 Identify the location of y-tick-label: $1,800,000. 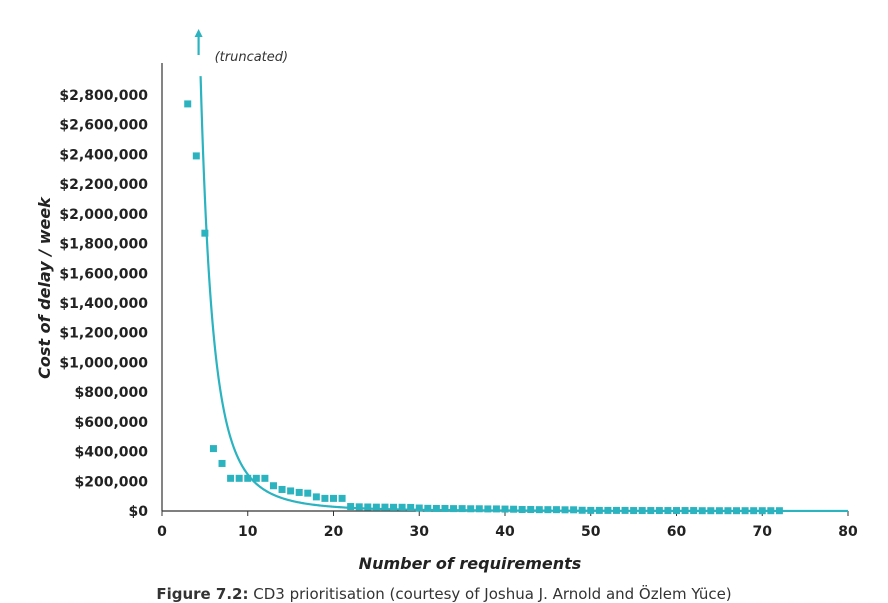
(103, 245).